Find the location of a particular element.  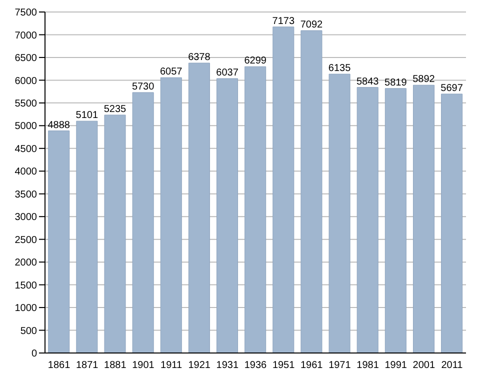

x-tick-label: 1881 is located at coordinates (115, 366).